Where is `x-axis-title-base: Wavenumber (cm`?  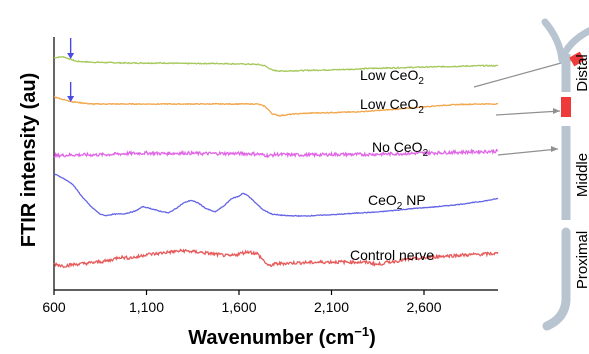 x-axis-title-base: Wavenumber (cm is located at coordinates (271, 338).